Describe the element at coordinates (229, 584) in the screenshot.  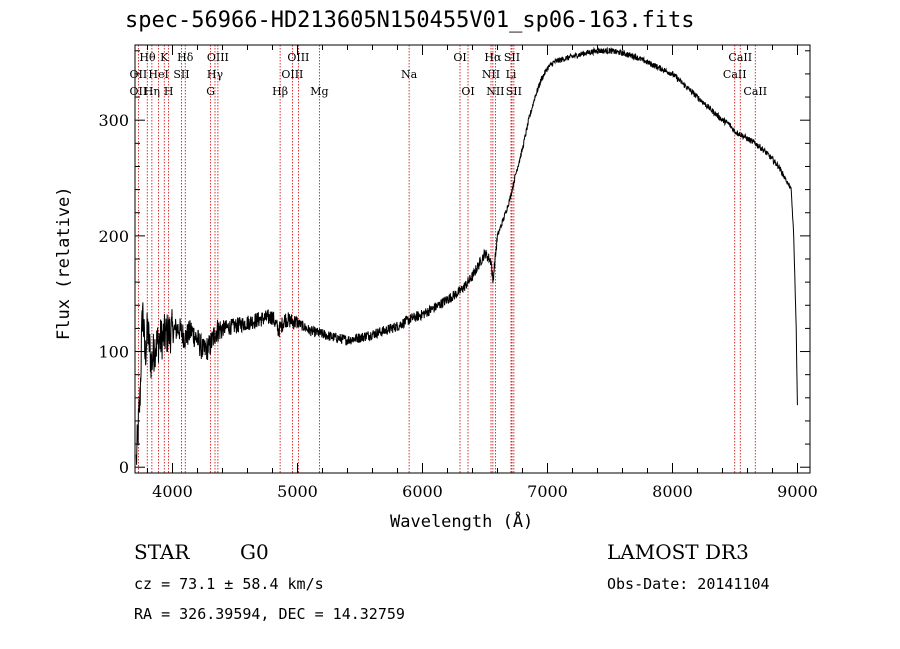
I see `redshift-value: cz = 73.1 ± 58.4 km/s` at that location.